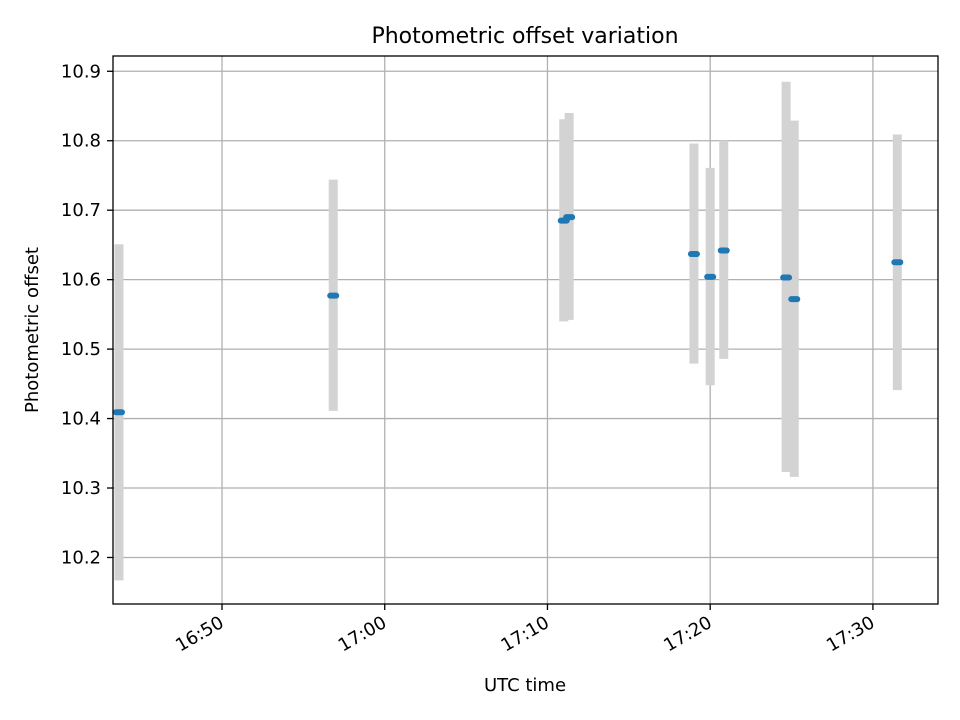  What do you see at coordinates (525, 634) in the screenshot?
I see `x-tick-label: 17:10` at bounding box center [525, 634].